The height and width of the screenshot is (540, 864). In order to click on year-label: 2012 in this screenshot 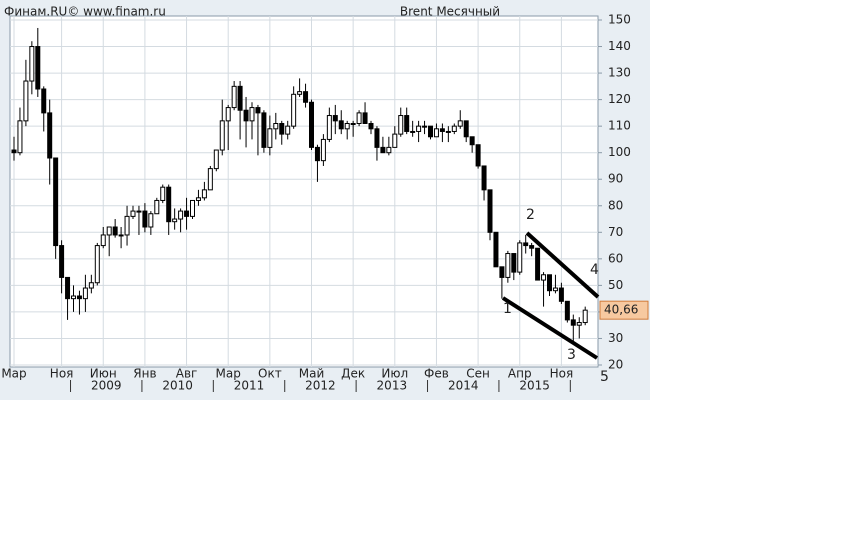, I will do `click(320, 386)`.